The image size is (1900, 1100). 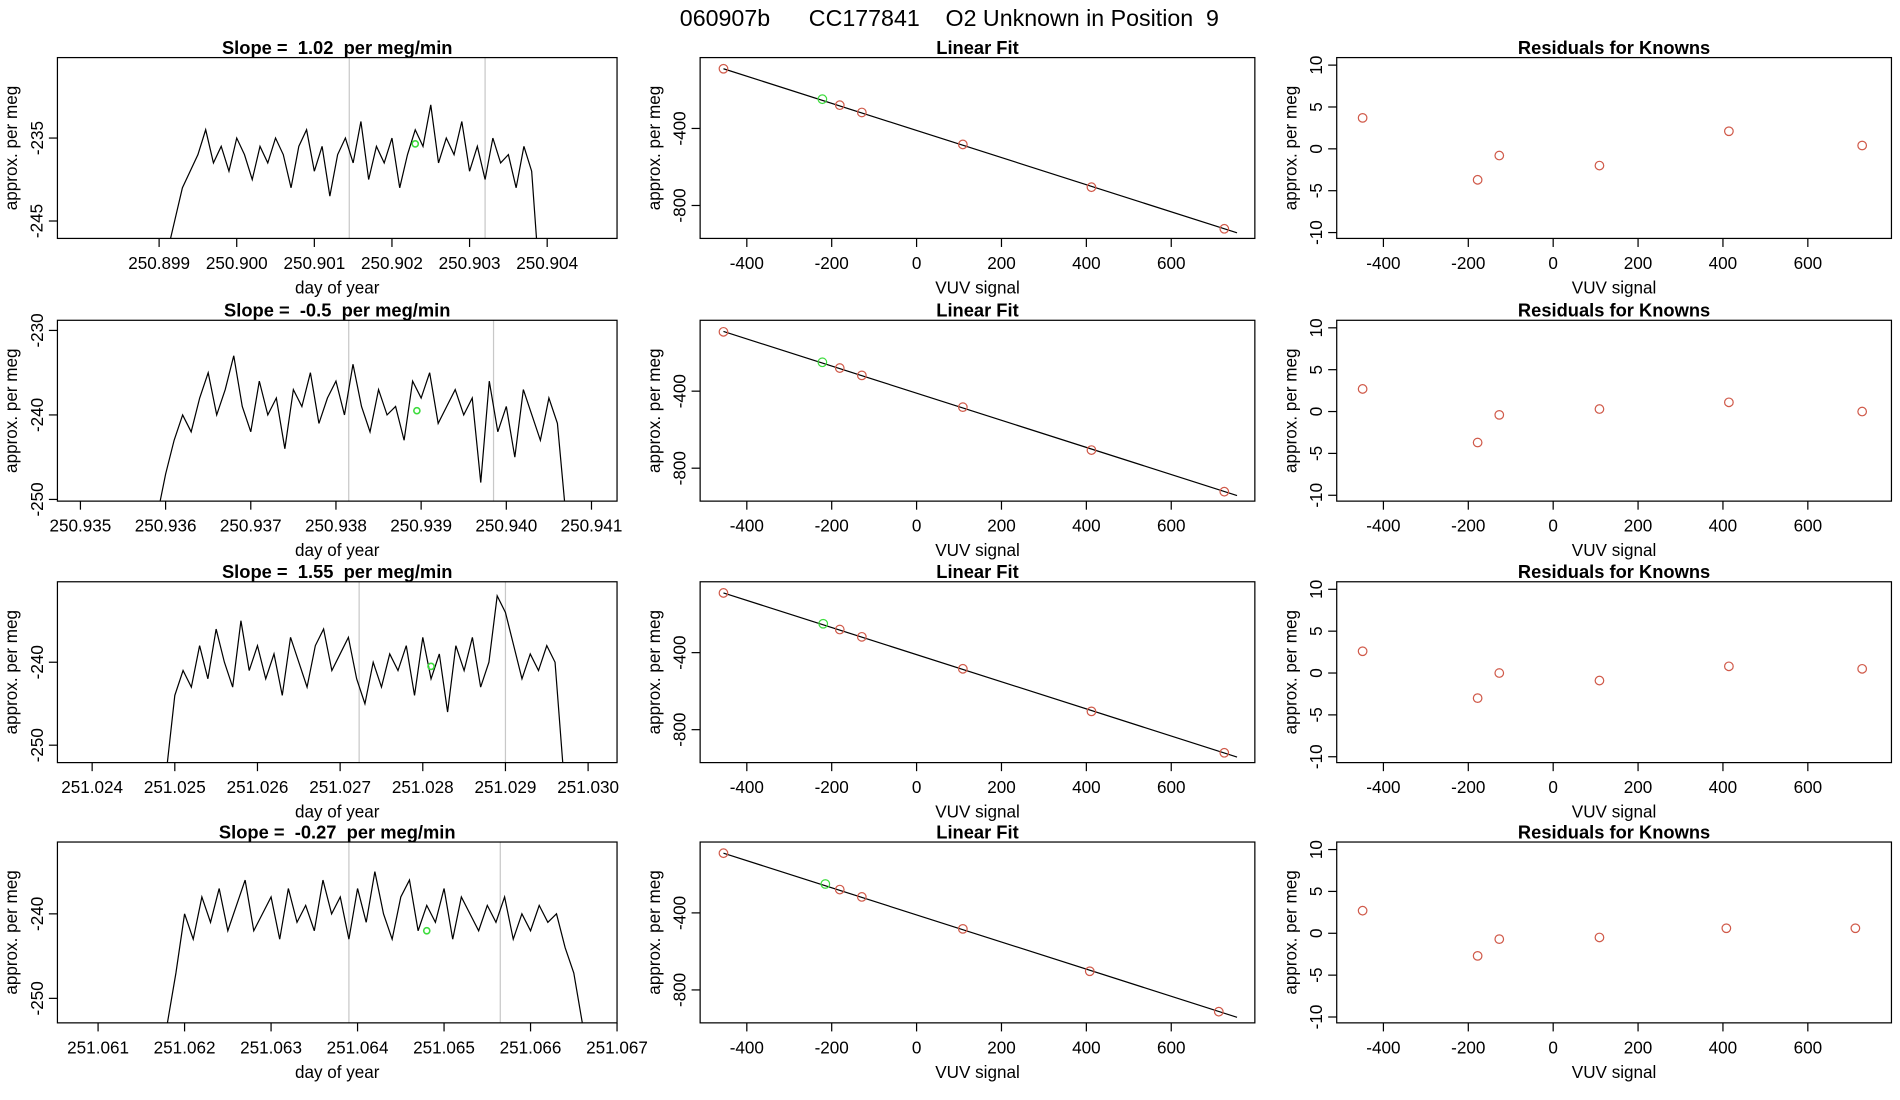 What do you see at coordinates (1316, 149) in the screenshot?
I see `y-tick-label: 0` at bounding box center [1316, 149].